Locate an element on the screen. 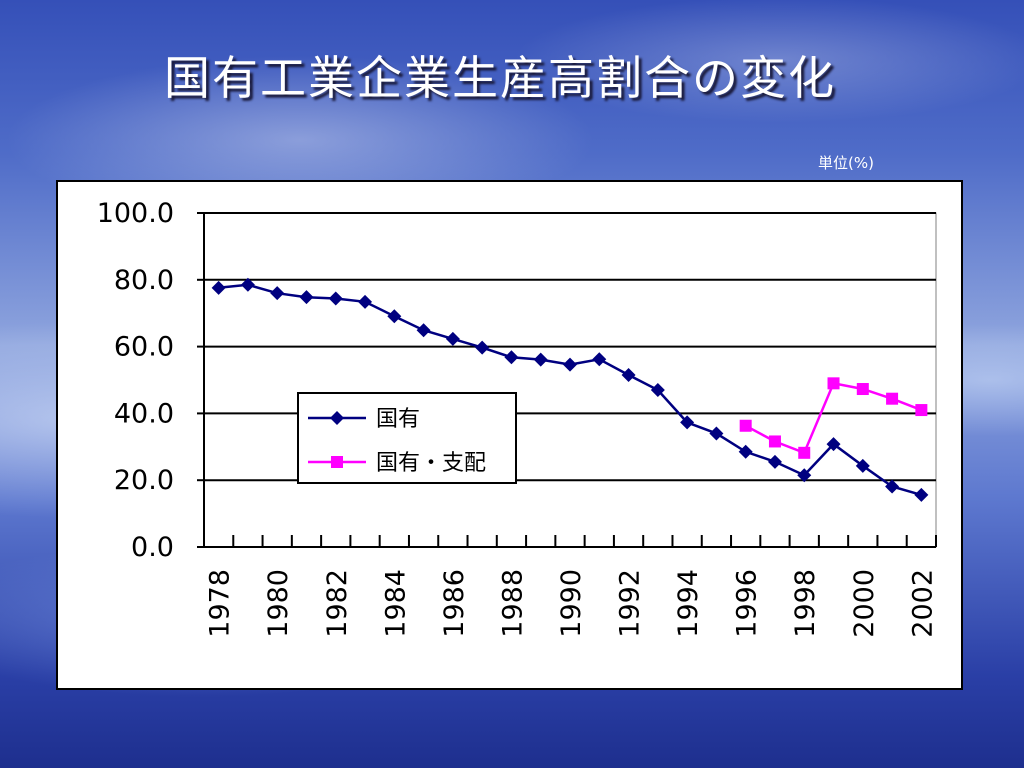 The image size is (1024, 768). x-tick-label: 1994 is located at coordinates (688, 603).